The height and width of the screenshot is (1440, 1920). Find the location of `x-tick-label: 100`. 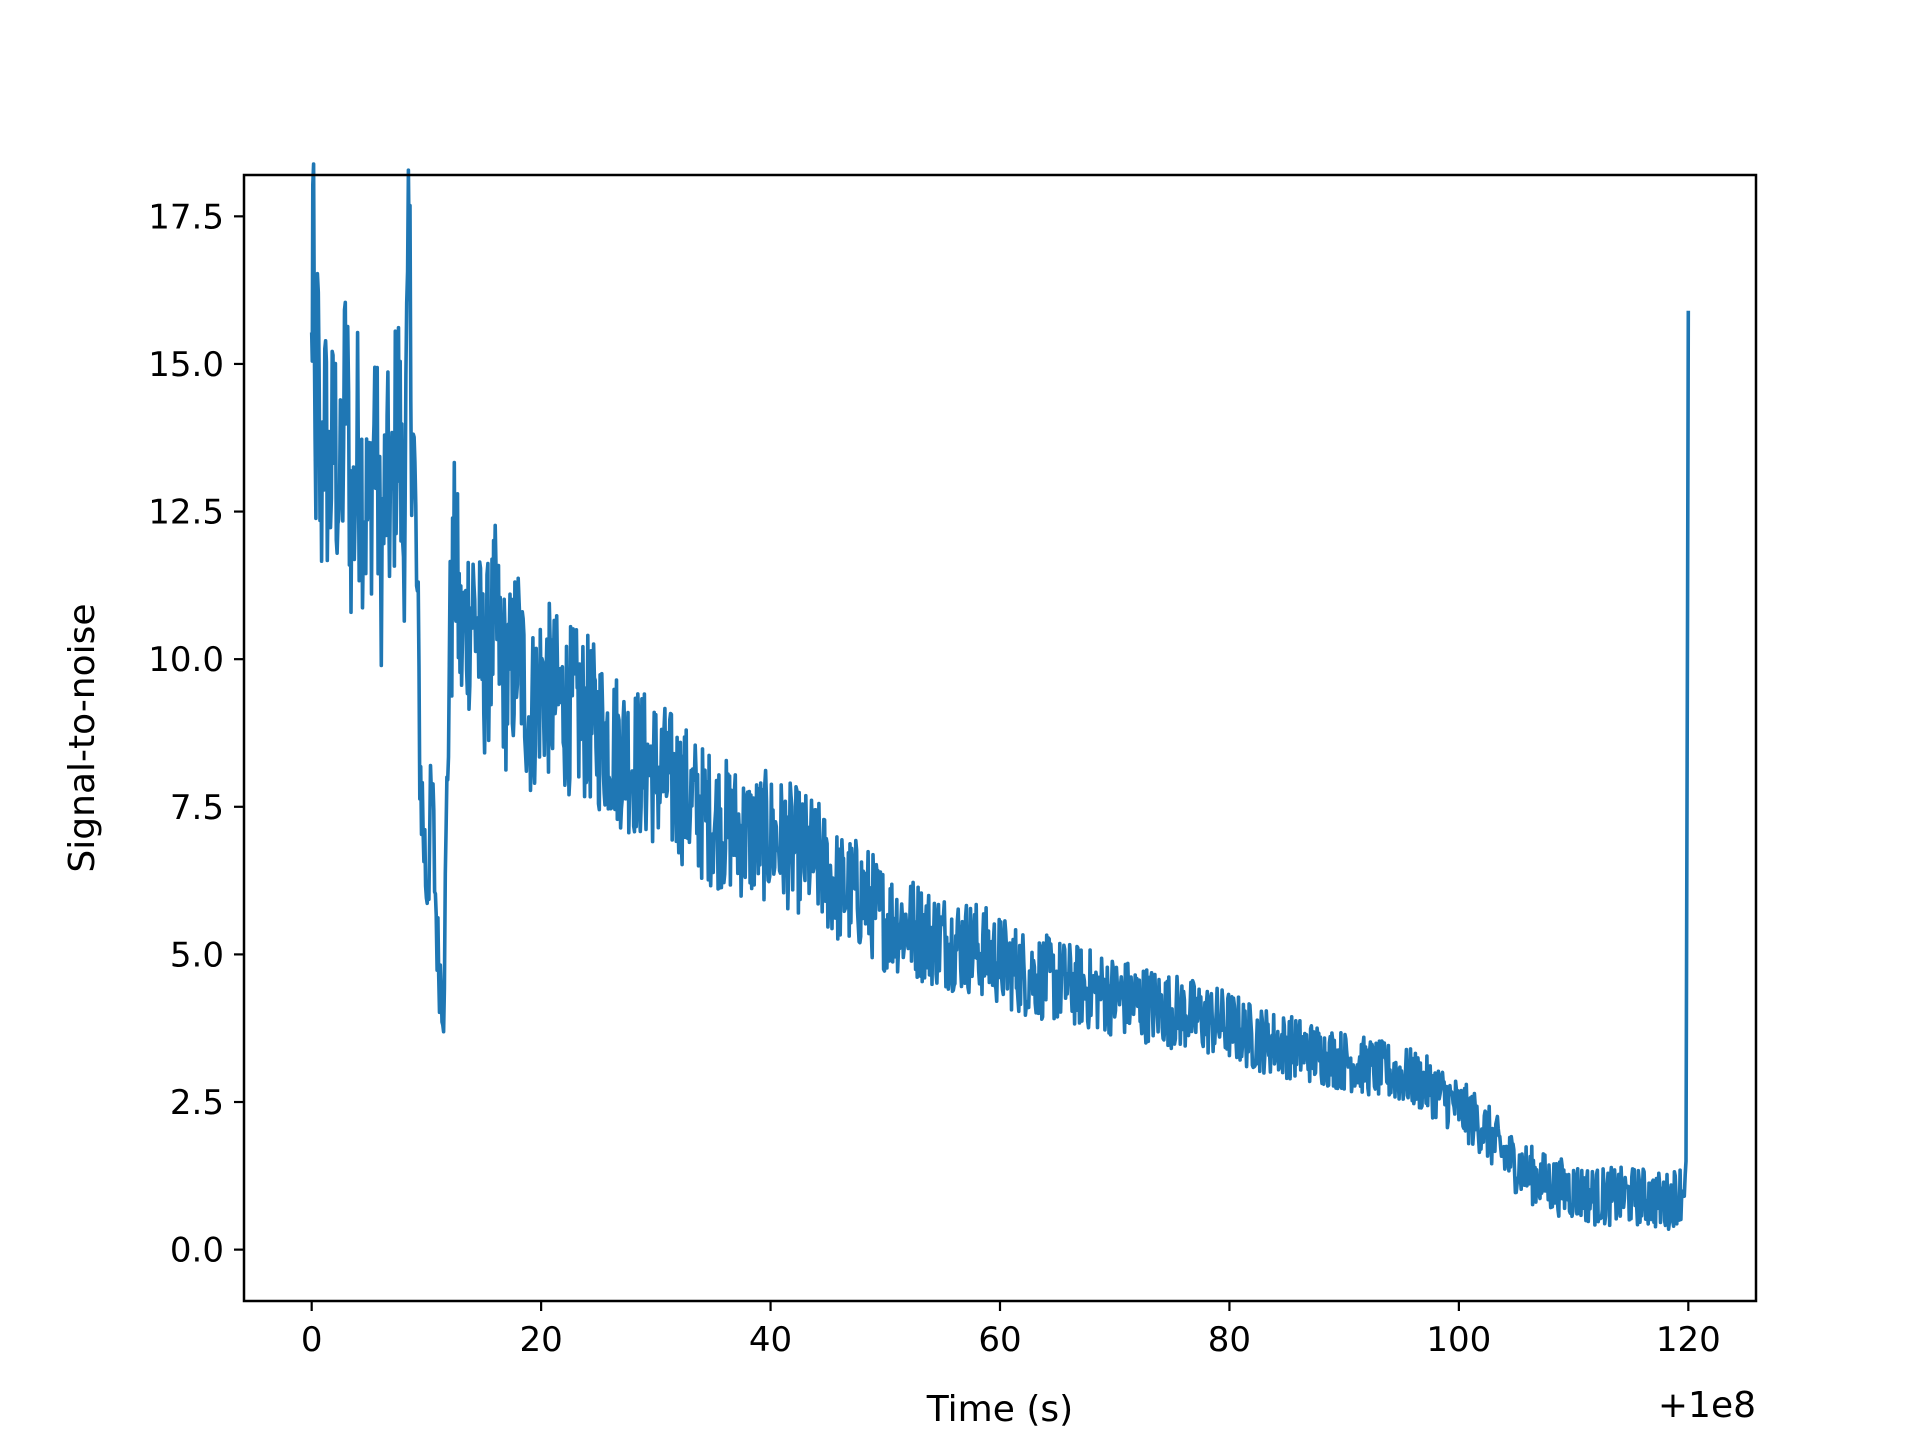

x-tick-label: 100 is located at coordinates (1458, 1340).